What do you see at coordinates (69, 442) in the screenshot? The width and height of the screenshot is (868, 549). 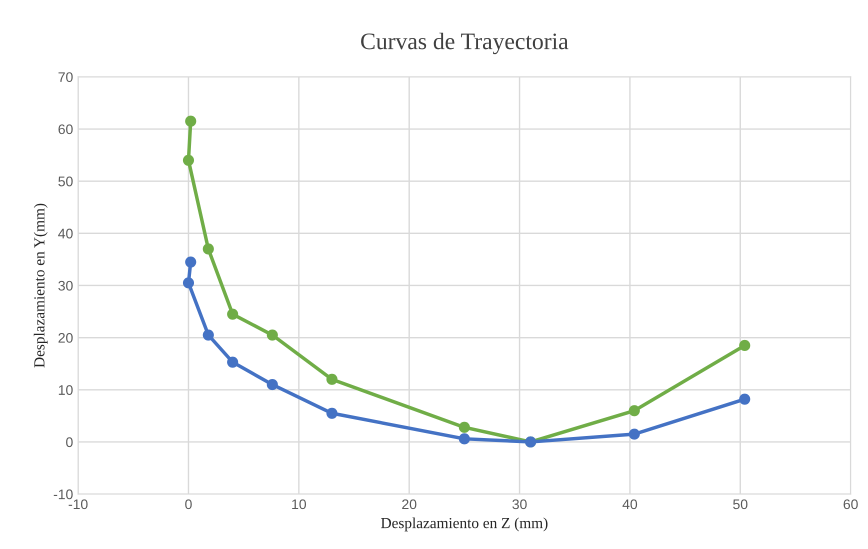 I see `y-tick-label: 0` at bounding box center [69, 442].